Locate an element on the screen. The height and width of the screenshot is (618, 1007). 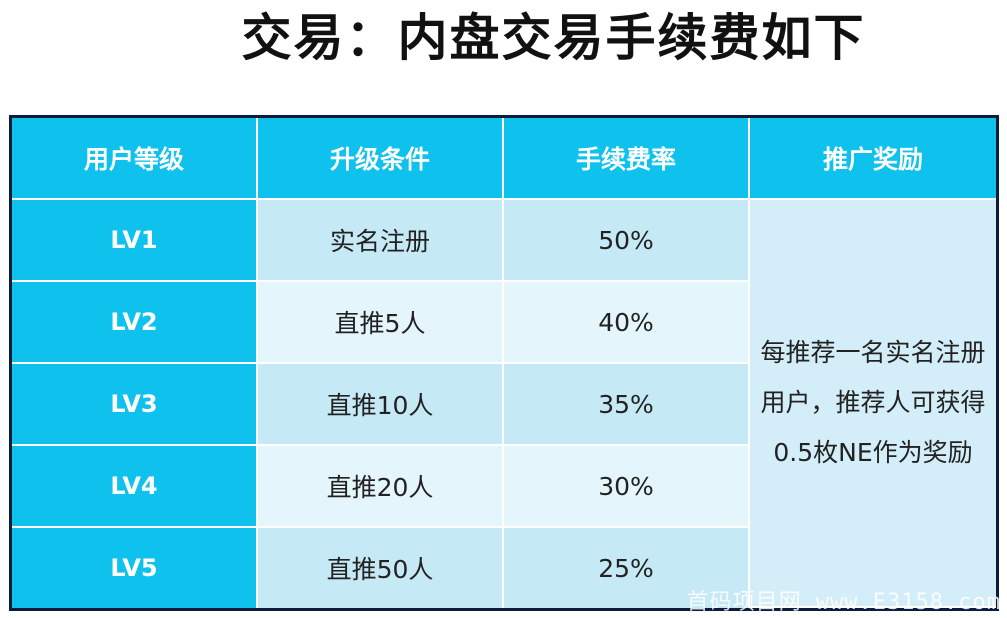
table-row: LV5 直推50人 25% is located at coordinates (504, 568).